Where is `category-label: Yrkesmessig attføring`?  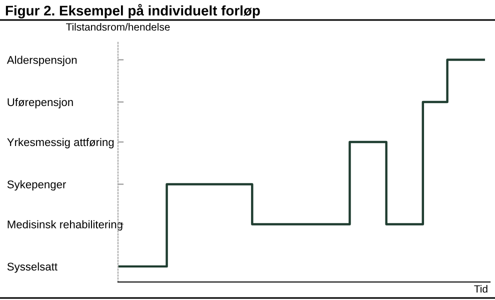 category-label: Yrkesmessig attføring is located at coordinates (60, 143).